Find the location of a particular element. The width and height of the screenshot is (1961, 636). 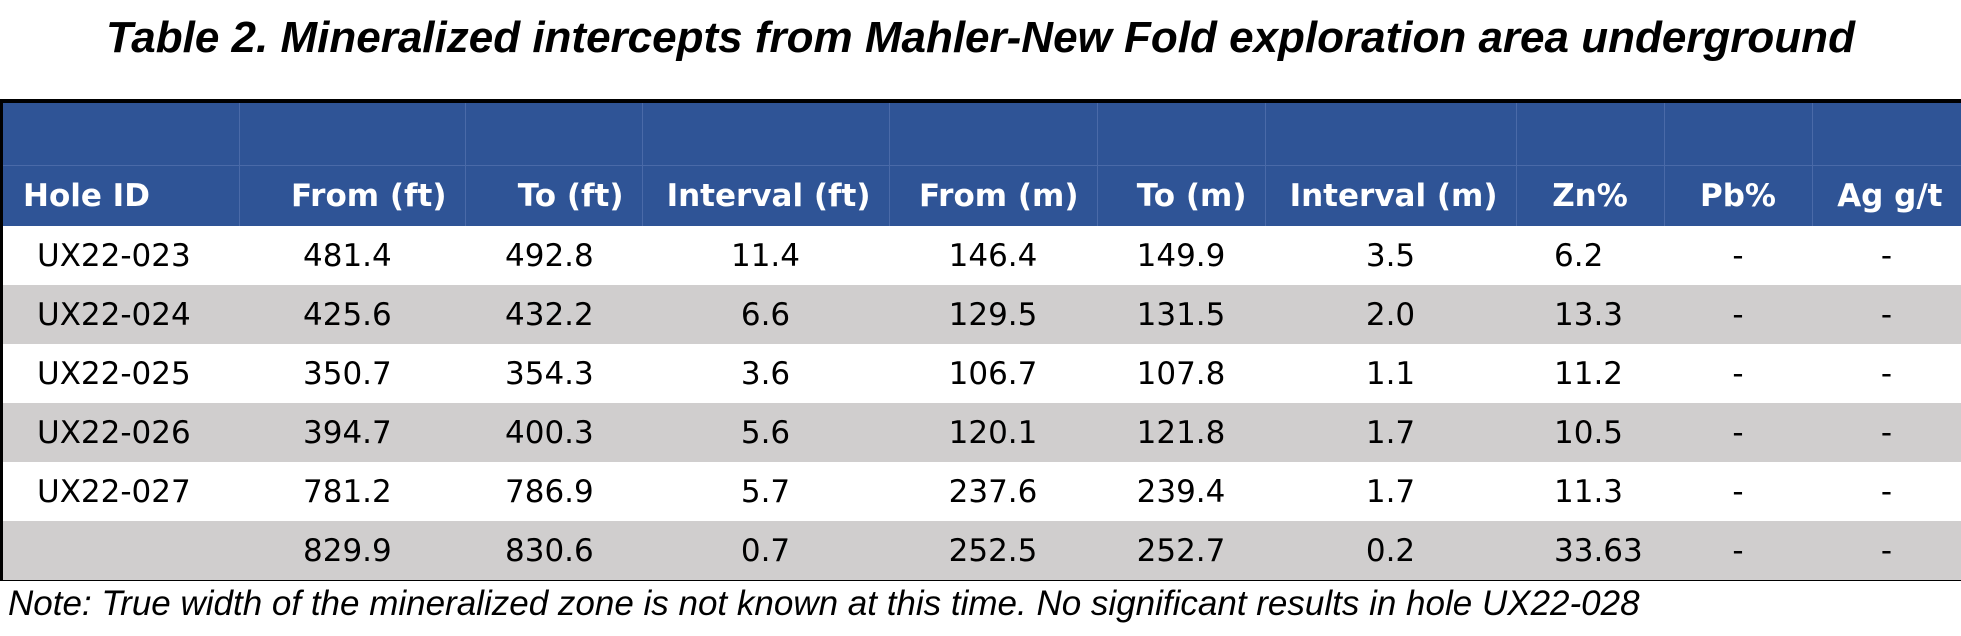

zn-cell: 33.63 is located at coordinates (1590, 550).